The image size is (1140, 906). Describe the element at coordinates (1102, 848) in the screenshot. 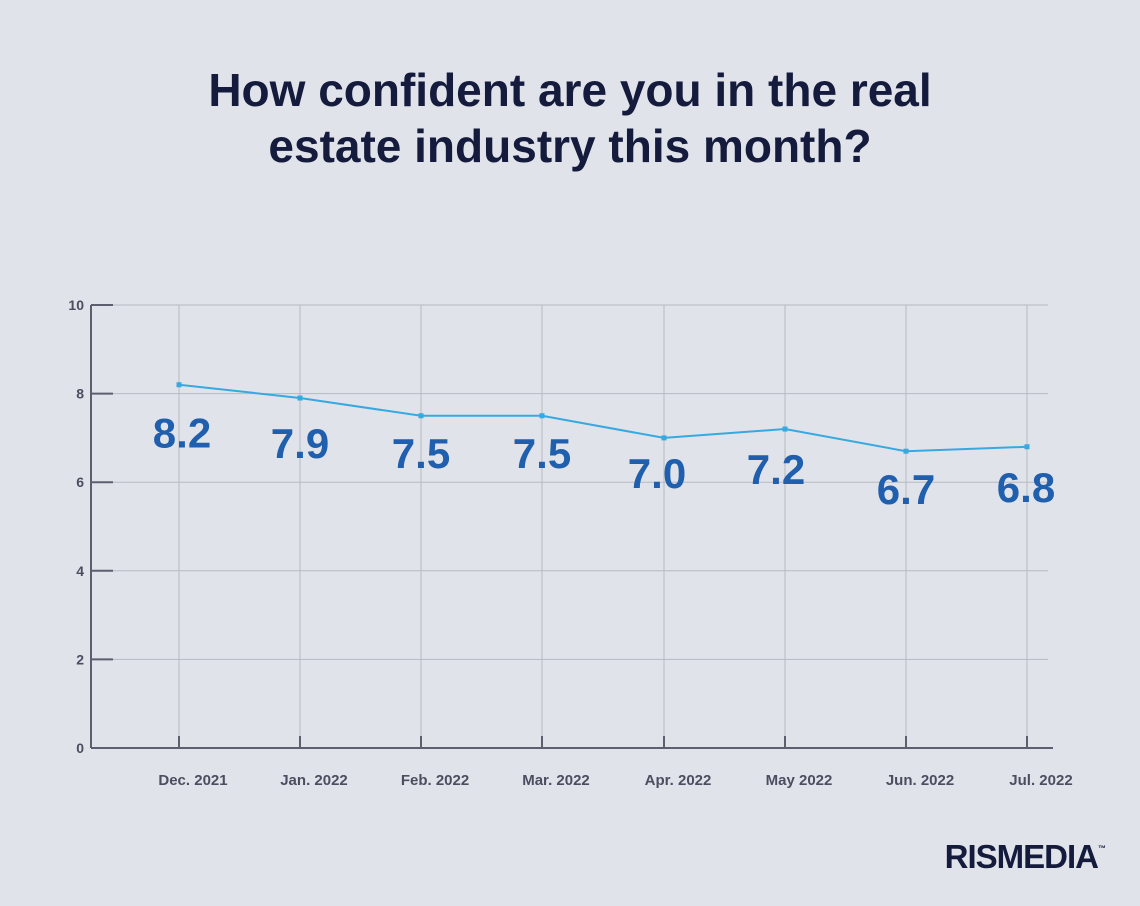

I see `brand-trademark: ™` at that location.